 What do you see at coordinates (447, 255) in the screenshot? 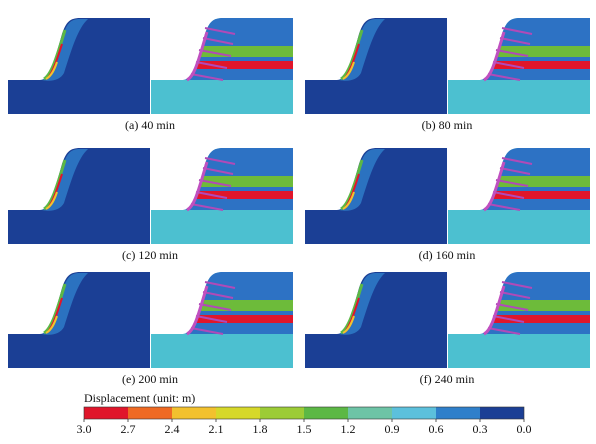
I see `panel-caption: (d) 160 min` at bounding box center [447, 255].